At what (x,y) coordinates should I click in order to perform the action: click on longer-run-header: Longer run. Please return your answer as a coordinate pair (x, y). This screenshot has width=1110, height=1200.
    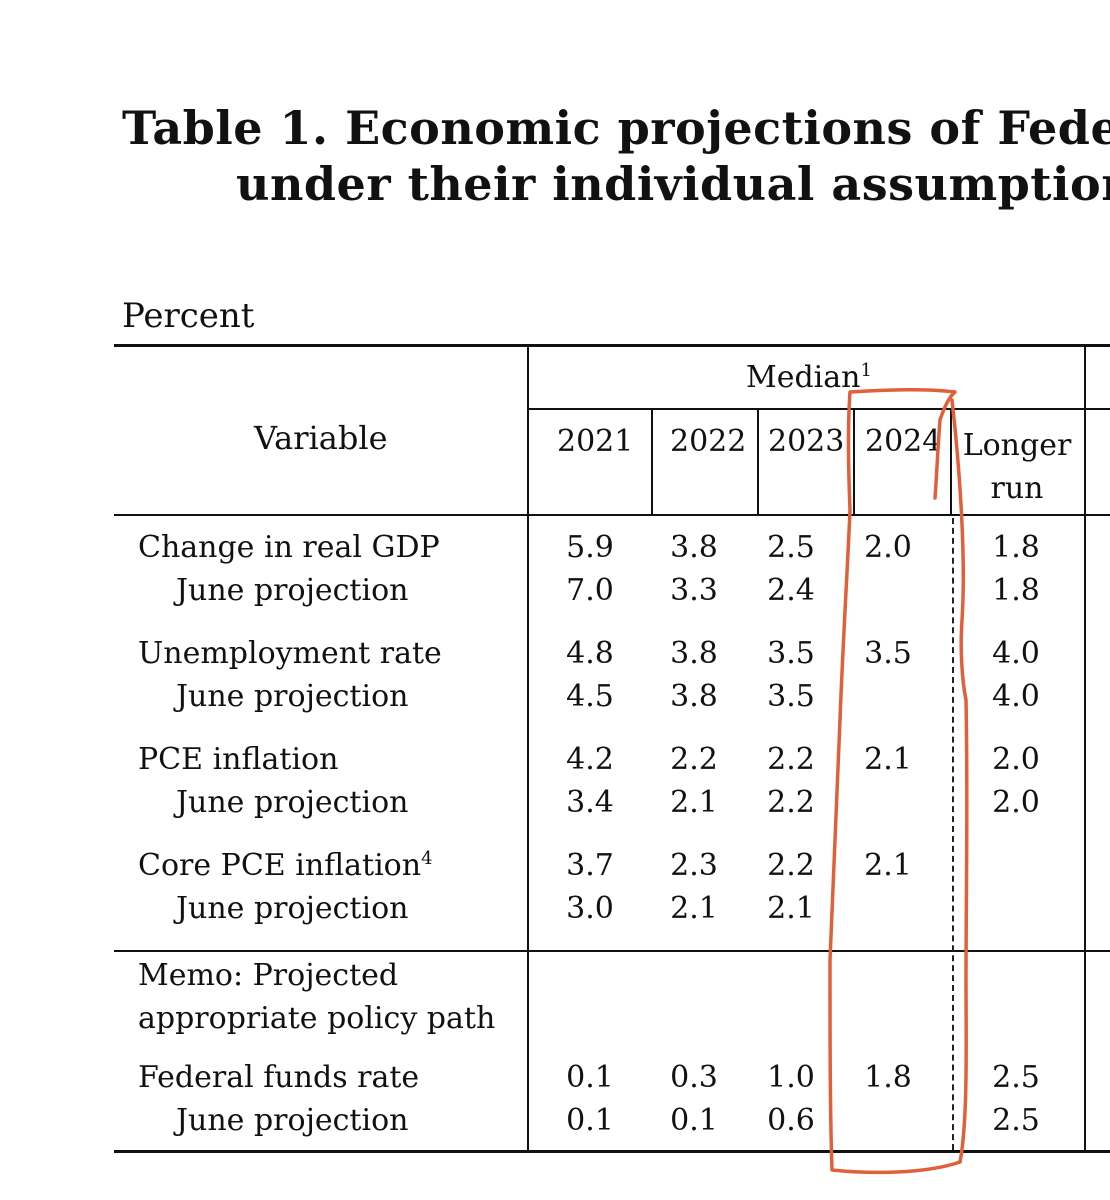
    Looking at the image, I should click on (1017, 467).